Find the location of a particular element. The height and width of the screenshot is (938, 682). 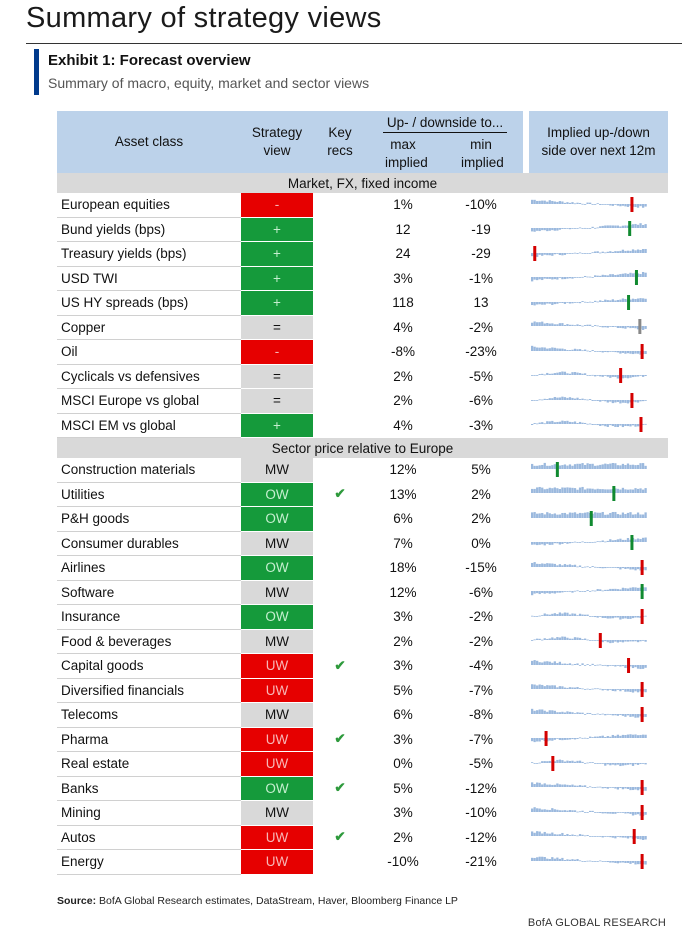

max-implied-cell: 12% is located at coordinates (403, 592).